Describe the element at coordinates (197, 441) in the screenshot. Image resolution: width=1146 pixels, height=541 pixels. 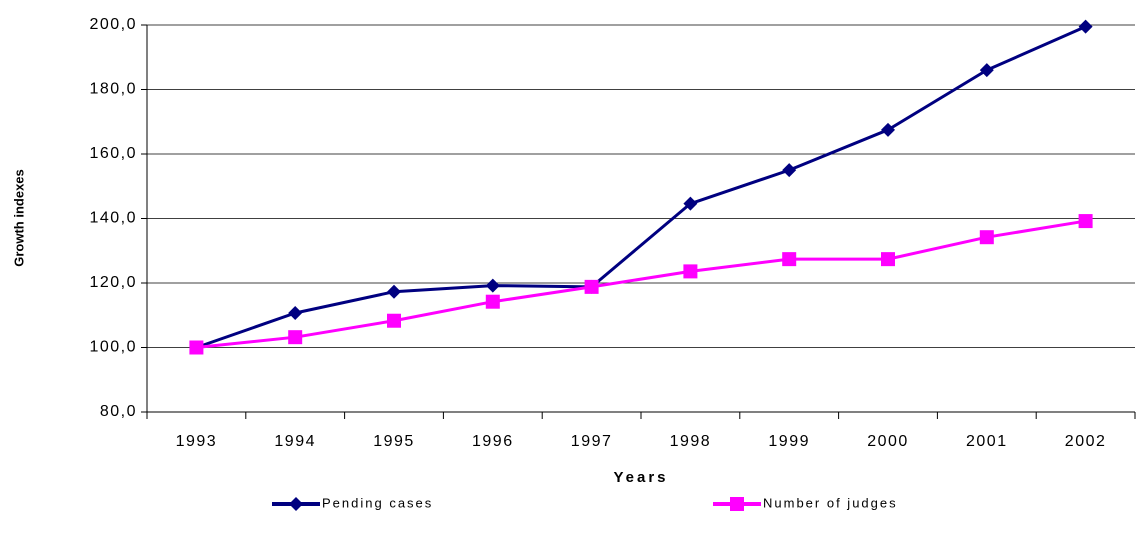
I see `x-tick-label: 1993` at that location.